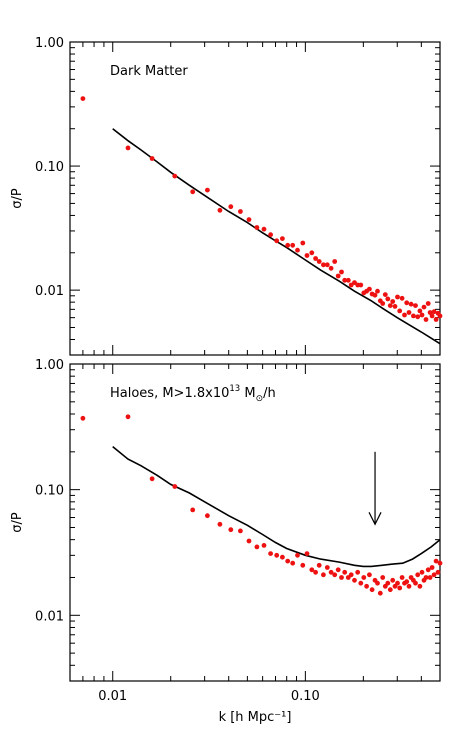 The width and height of the screenshot is (463, 741). What do you see at coordinates (149, 71) in the screenshot?
I see `panel-label: Dark Matter` at bounding box center [149, 71].